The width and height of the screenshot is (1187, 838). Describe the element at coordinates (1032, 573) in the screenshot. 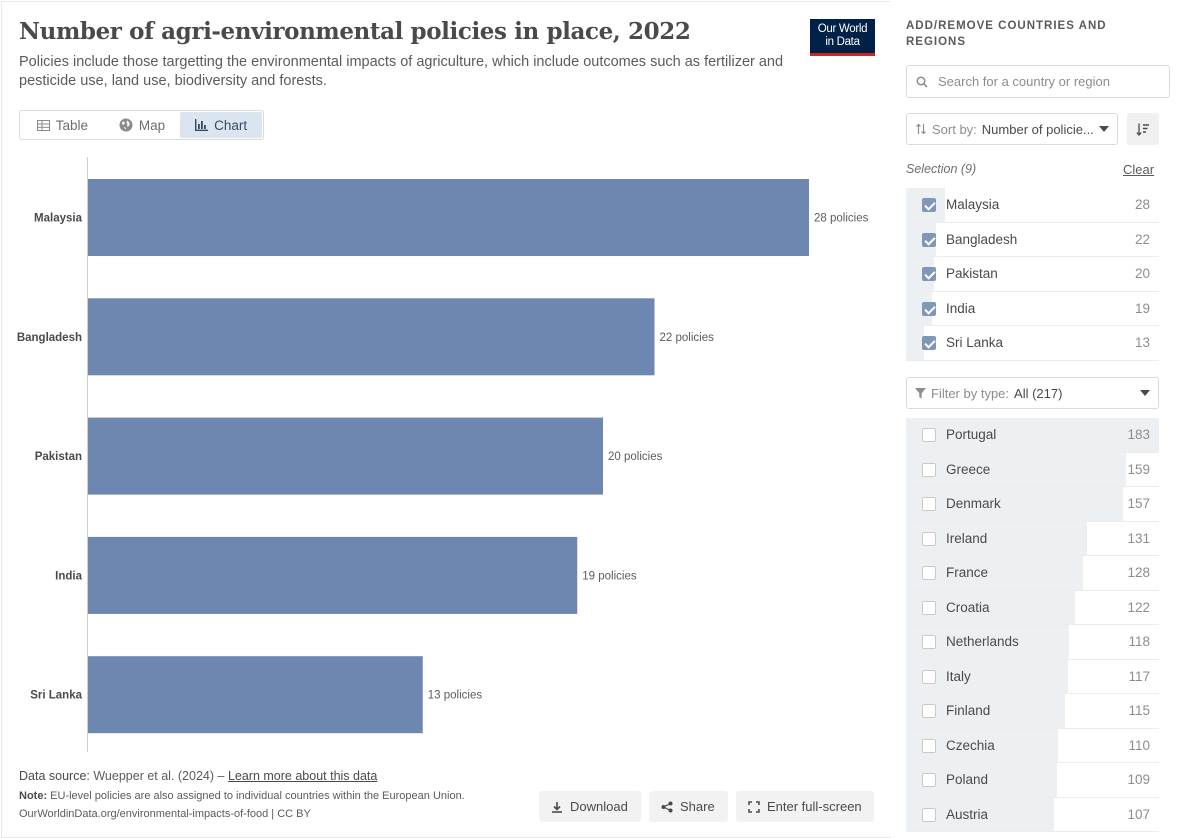

I see `list-item: France 128` at that location.